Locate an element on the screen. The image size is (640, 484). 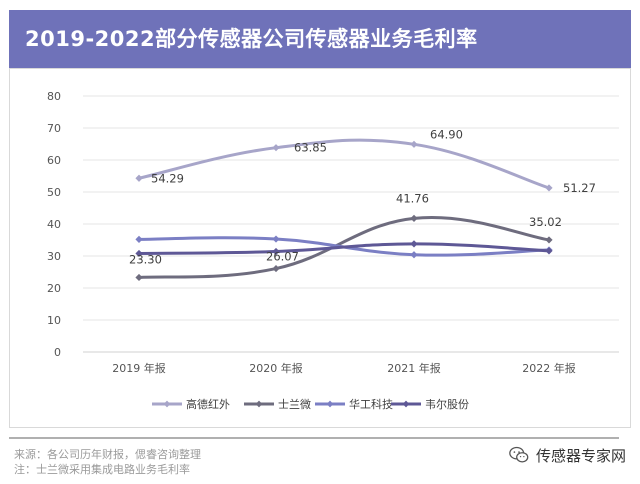
y-tick-label: 70 is located at coordinates (54, 128).